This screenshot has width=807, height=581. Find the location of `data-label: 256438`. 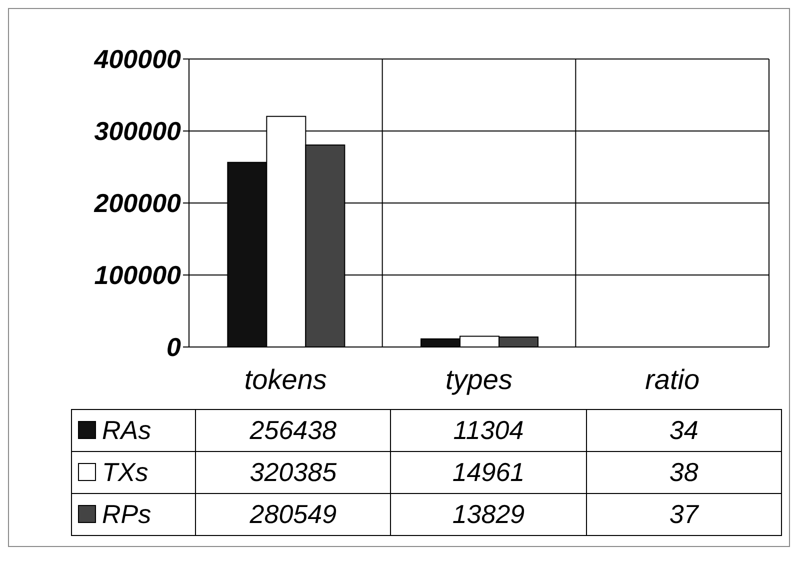

data-label: 256438 is located at coordinates (293, 431).